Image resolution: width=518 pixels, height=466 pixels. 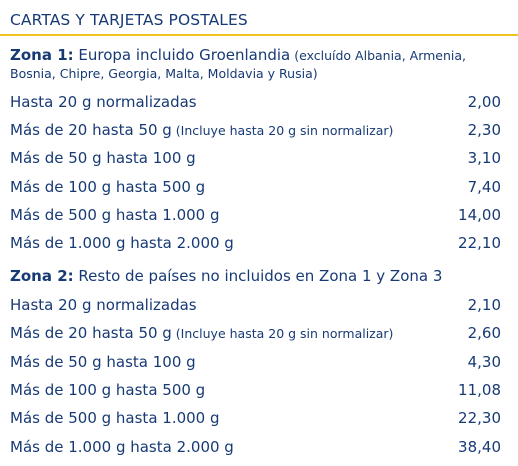 What do you see at coordinates (129, 20) in the screenshot?
I see `section-title: CARTAS Y TARJETAS POSTALES` at bounding box center [129, 20].